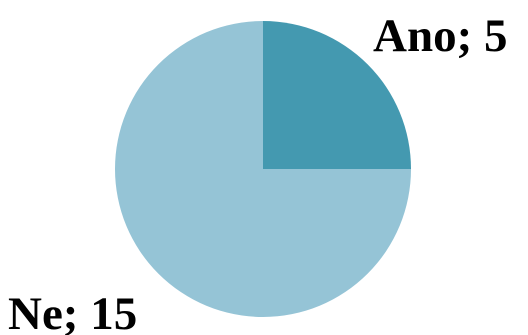 This screenshot has width=528, height=335. I want to click on slice-label-ne: Ne; 15, so click(72, 311).